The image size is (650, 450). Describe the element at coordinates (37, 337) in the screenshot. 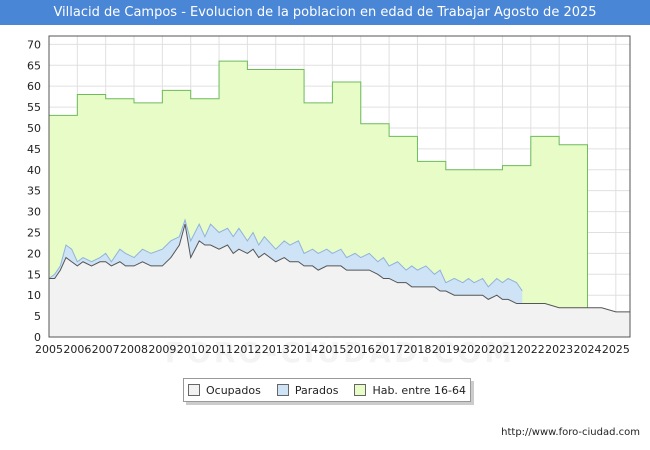

I see `y-tick-label: 0` at that location.